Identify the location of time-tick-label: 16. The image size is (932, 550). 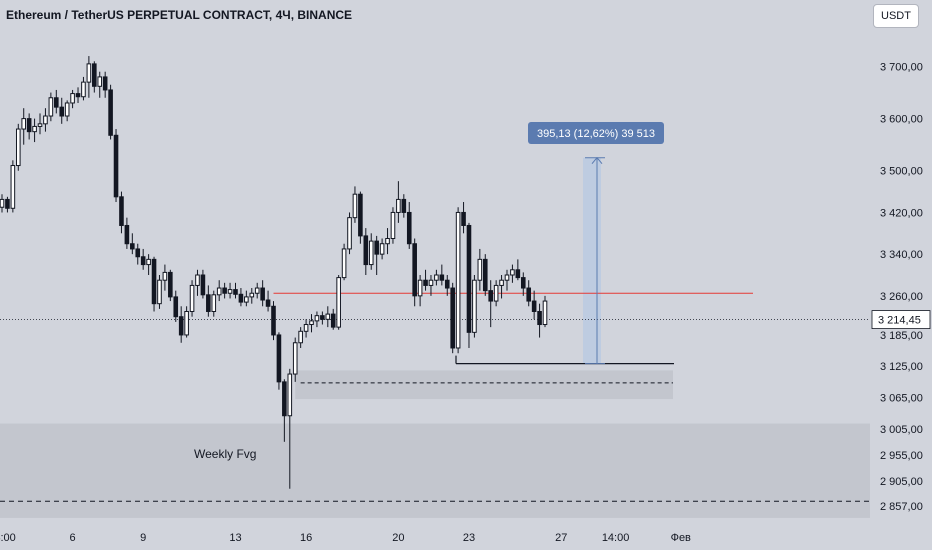
(306, 538).